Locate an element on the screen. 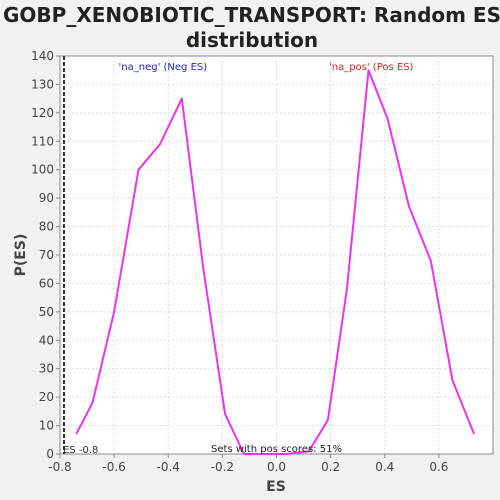 Image resolution: width=500 pixels, height=500 pixels. y-tick-label: 50 is located at coordinates (46, 312).